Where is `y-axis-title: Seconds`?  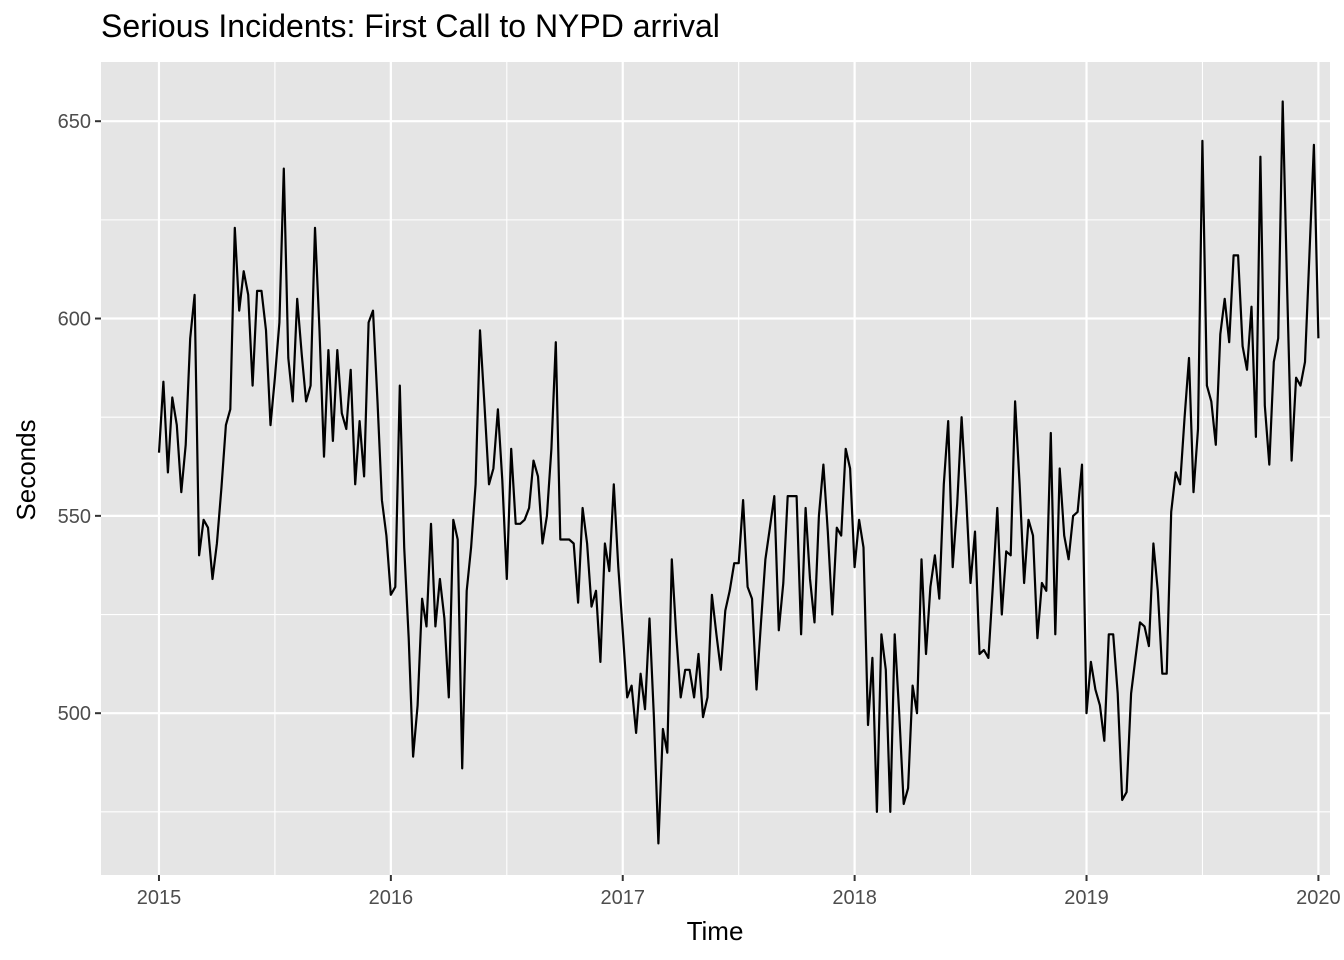 y-axis-title: Seconds is located at coordinates (26, 469).